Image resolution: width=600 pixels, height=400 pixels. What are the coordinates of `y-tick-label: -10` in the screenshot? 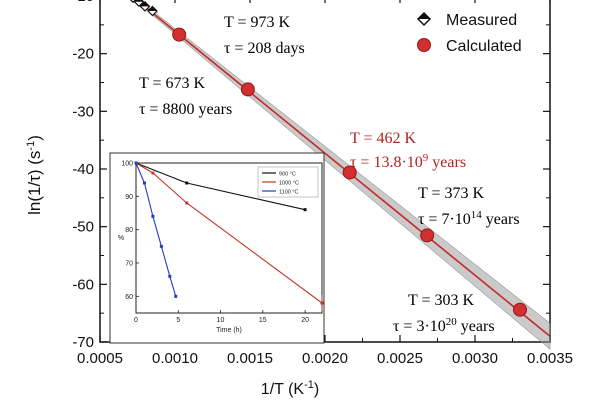 It's located at (83, 2).